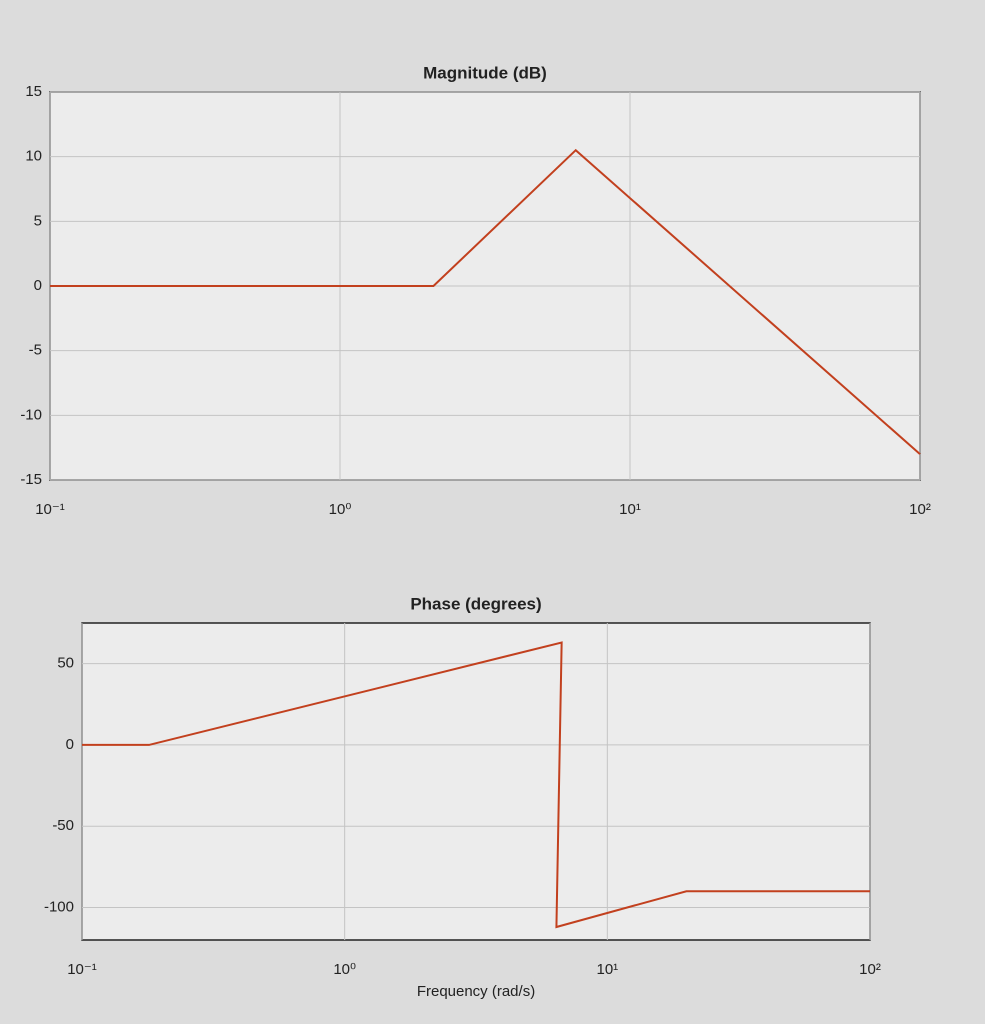 This screenshot has height=1024, width=985. Describe the element at coordinates (63, 825) in the screenshot. I see `y-tick-label: -50` at that location.